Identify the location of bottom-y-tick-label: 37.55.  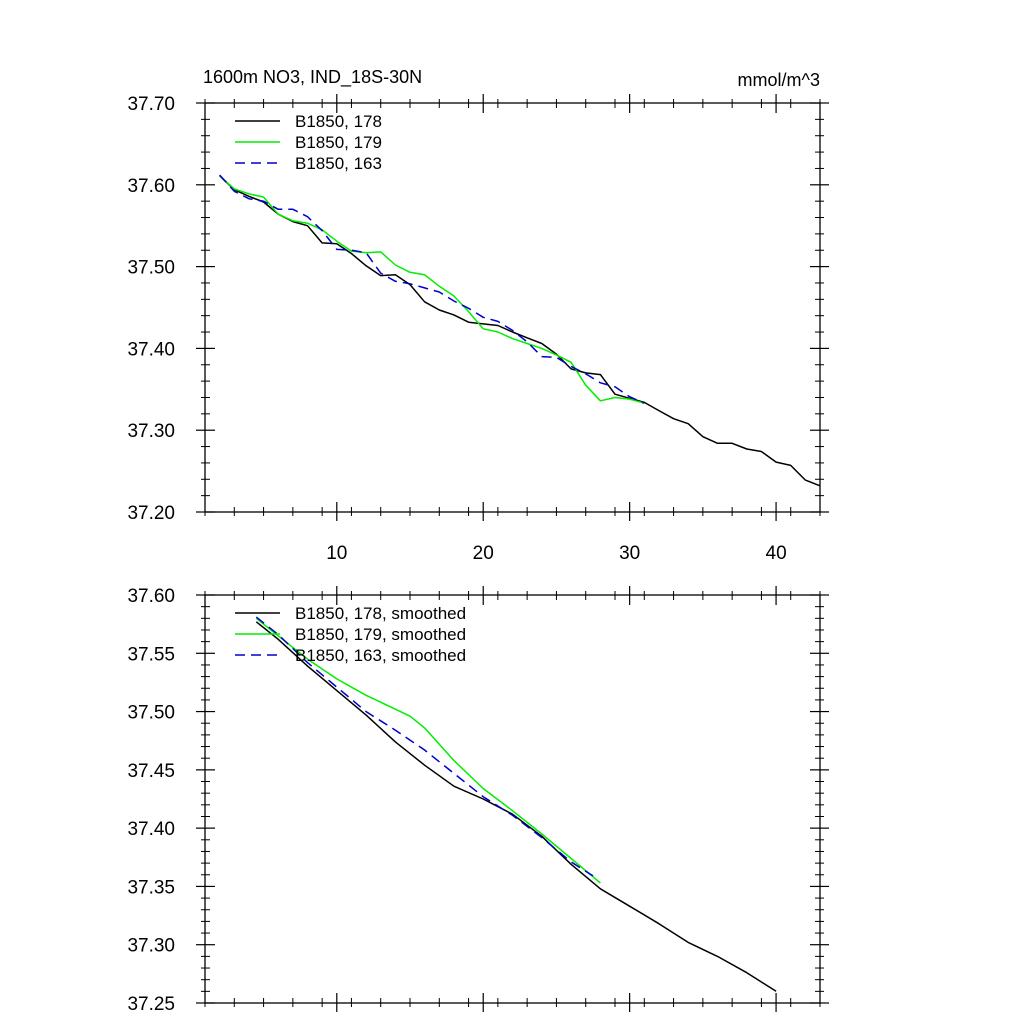
(151, 654).